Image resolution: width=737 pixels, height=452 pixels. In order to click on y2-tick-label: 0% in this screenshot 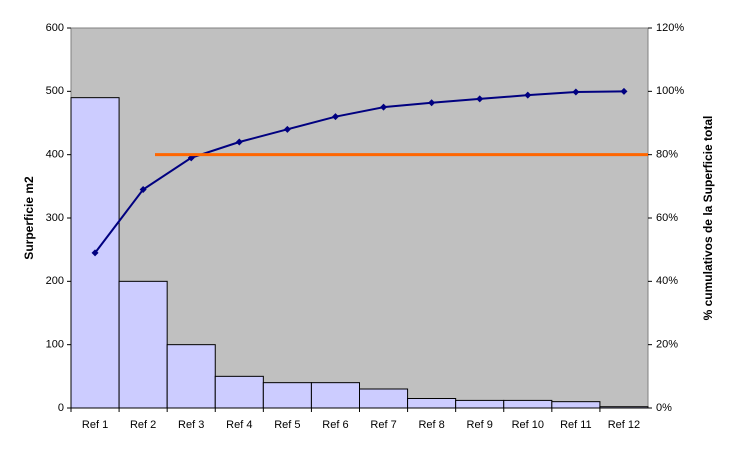, I will do `click(664, 408)`.